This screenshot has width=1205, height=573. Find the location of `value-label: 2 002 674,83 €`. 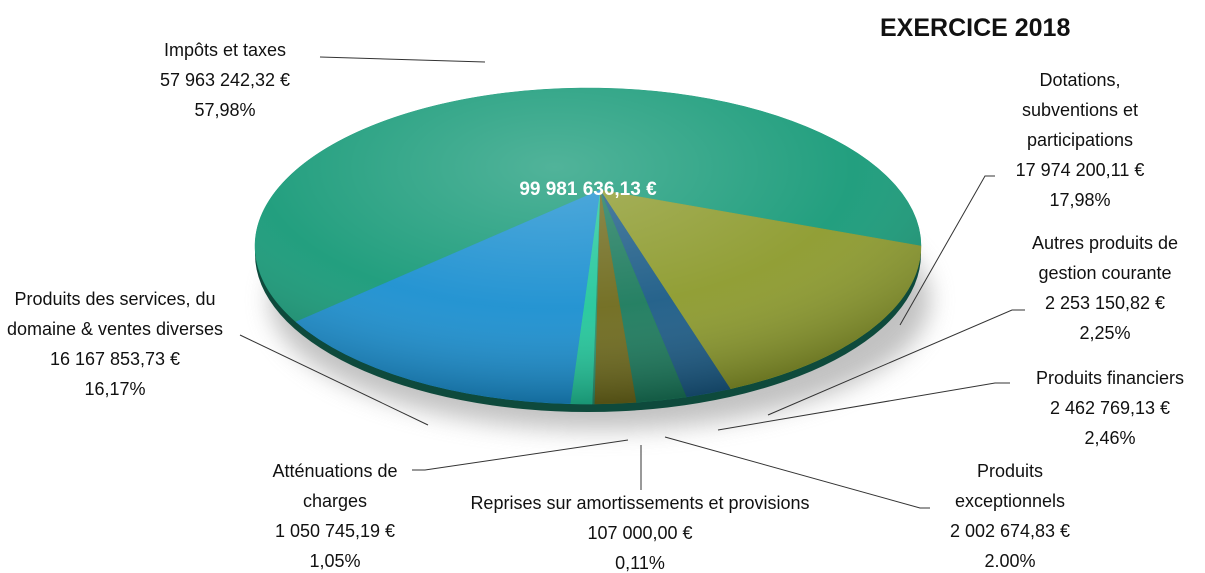

value-label: 2 002 674,83 € is located at coordinates (1010, 531).